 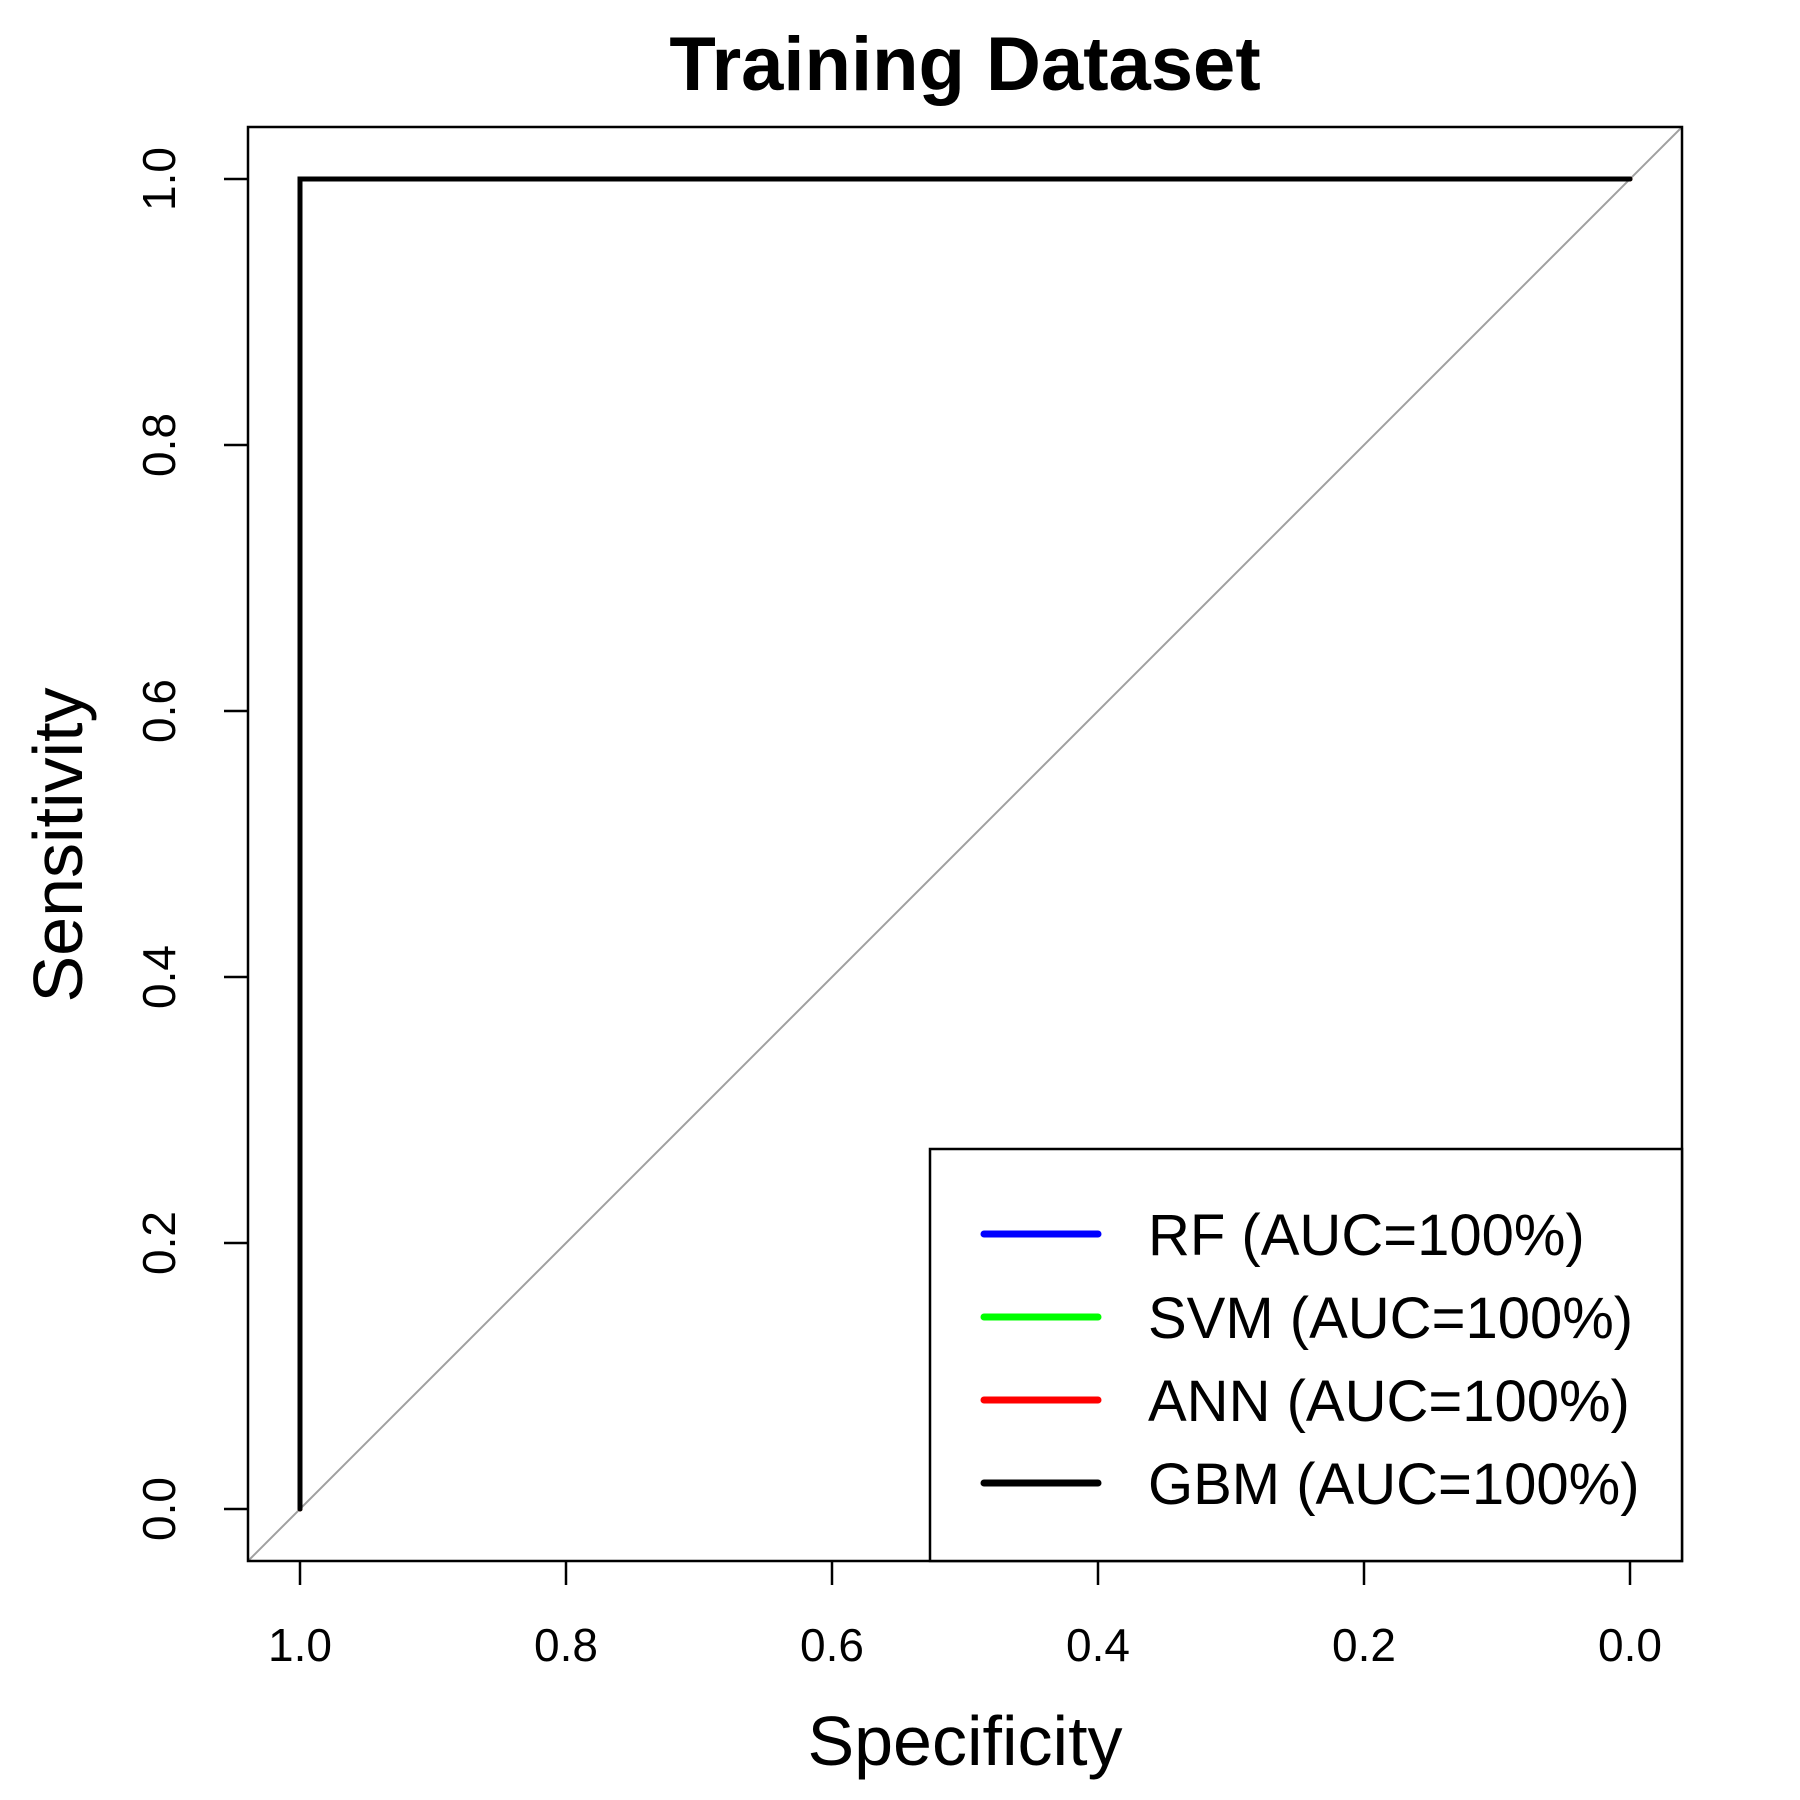 I want to click on legend-label: GBM (AUC=100%), so click(x=1394, y=1484).